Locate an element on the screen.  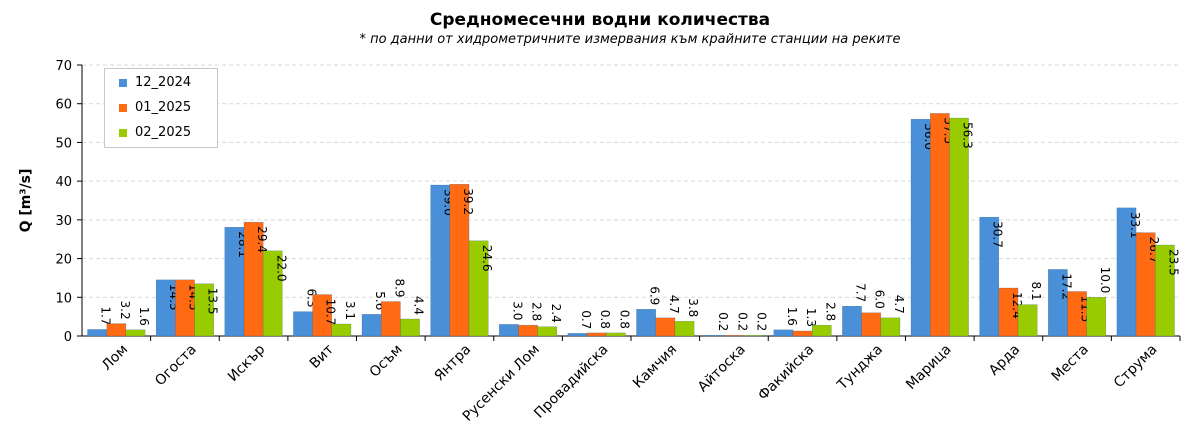
bar-value-label: 23.5 is located at coordinates (1173, 262).